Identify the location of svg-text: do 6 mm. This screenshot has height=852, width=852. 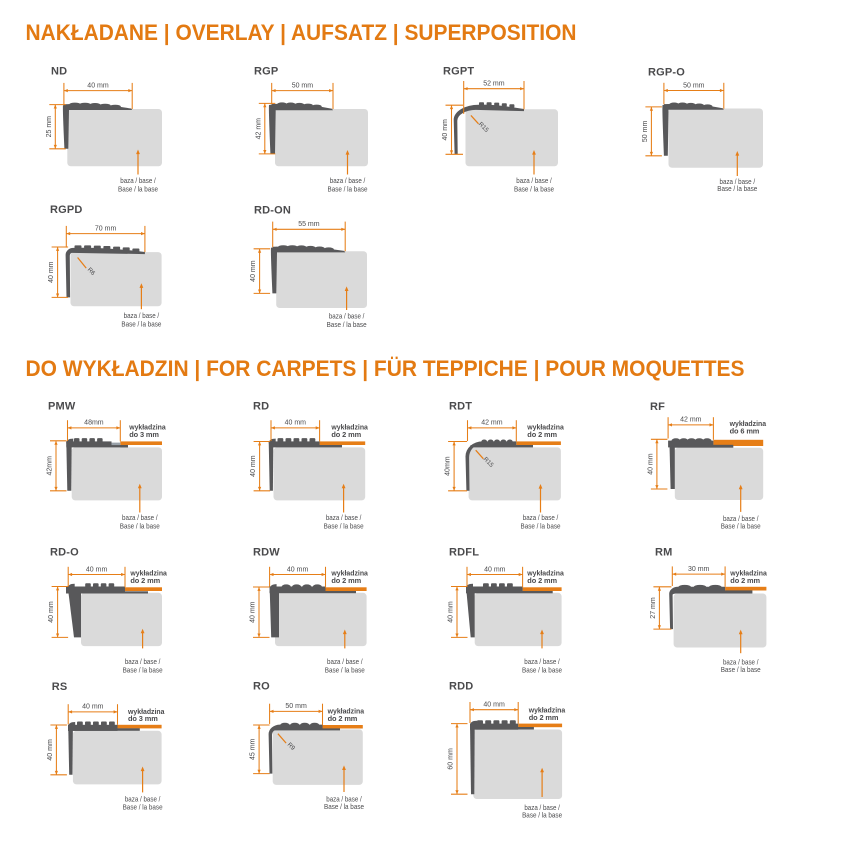
(745, 430).